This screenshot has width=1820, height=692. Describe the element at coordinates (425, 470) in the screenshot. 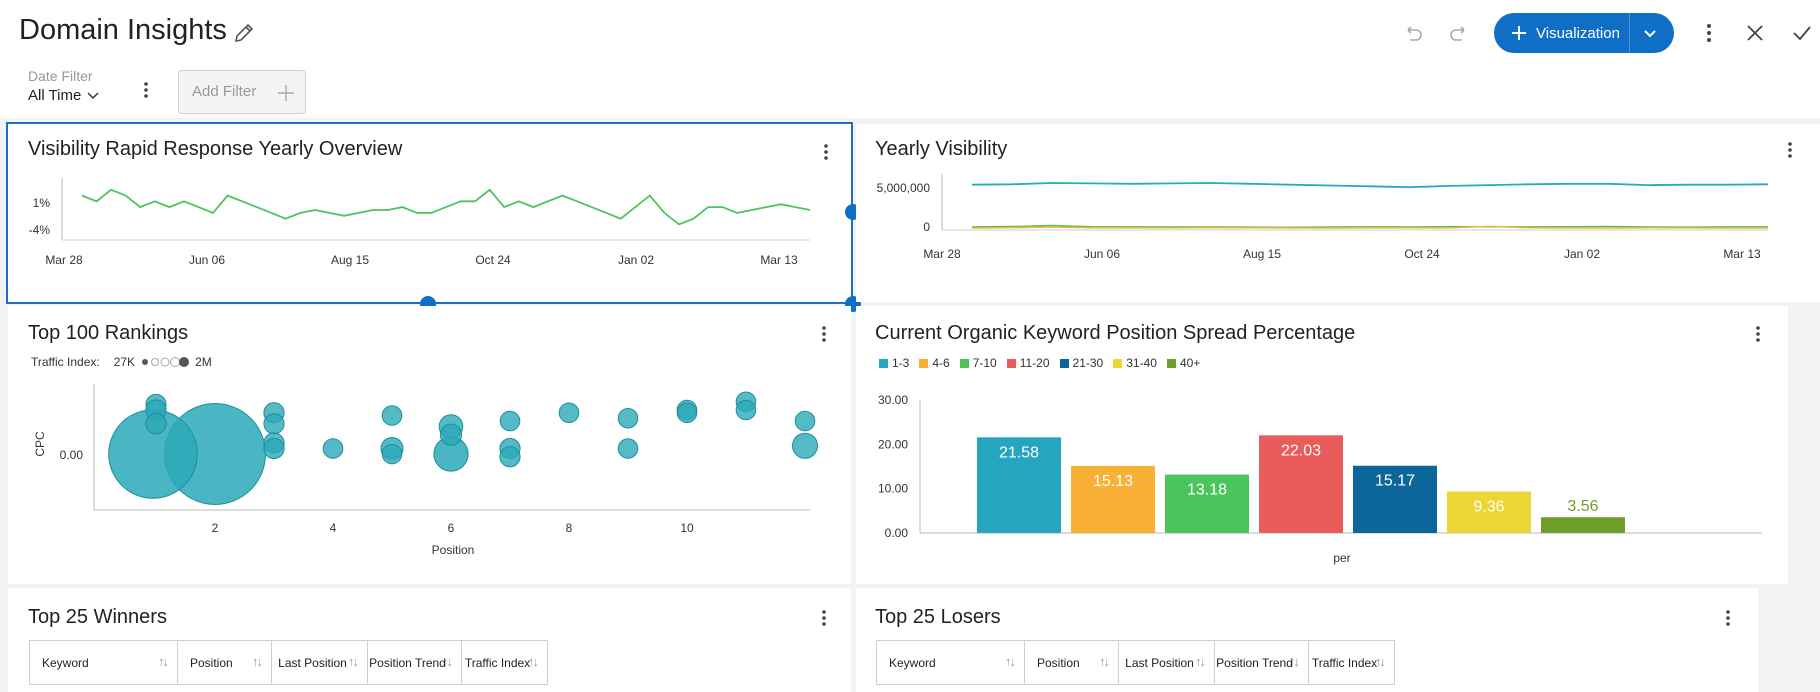

I see `top-100-bubble-chart: 0.00 CPC Position 2 4 6 8 10` at that location.